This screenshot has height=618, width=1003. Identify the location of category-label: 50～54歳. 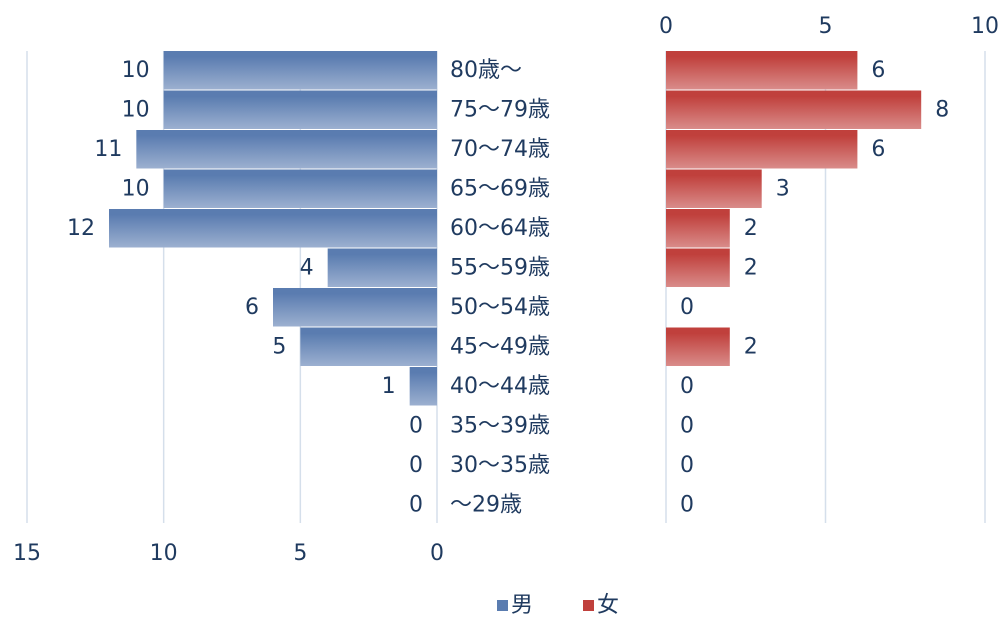
(500, 307).